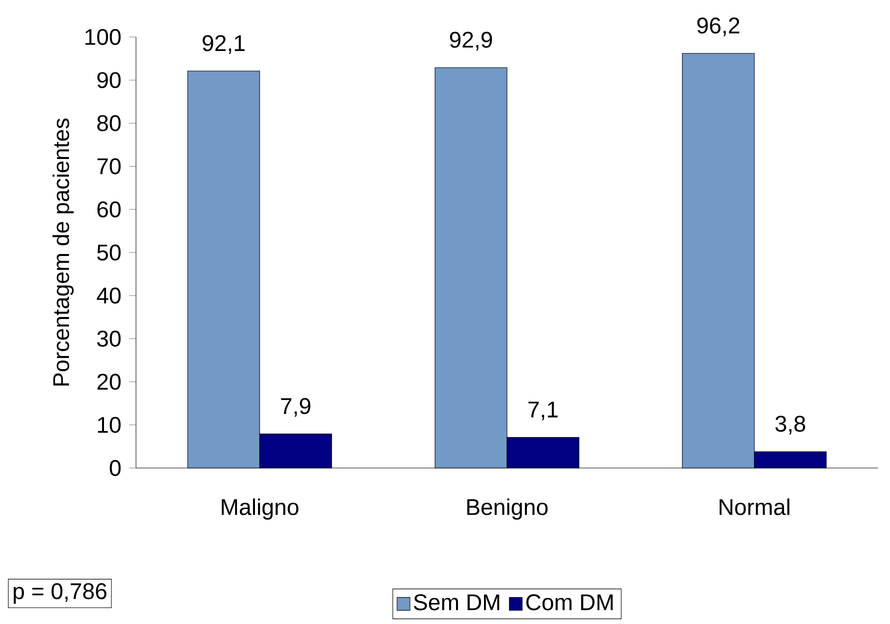  I want to click on y-tick-label: 10, so click(109, 424).